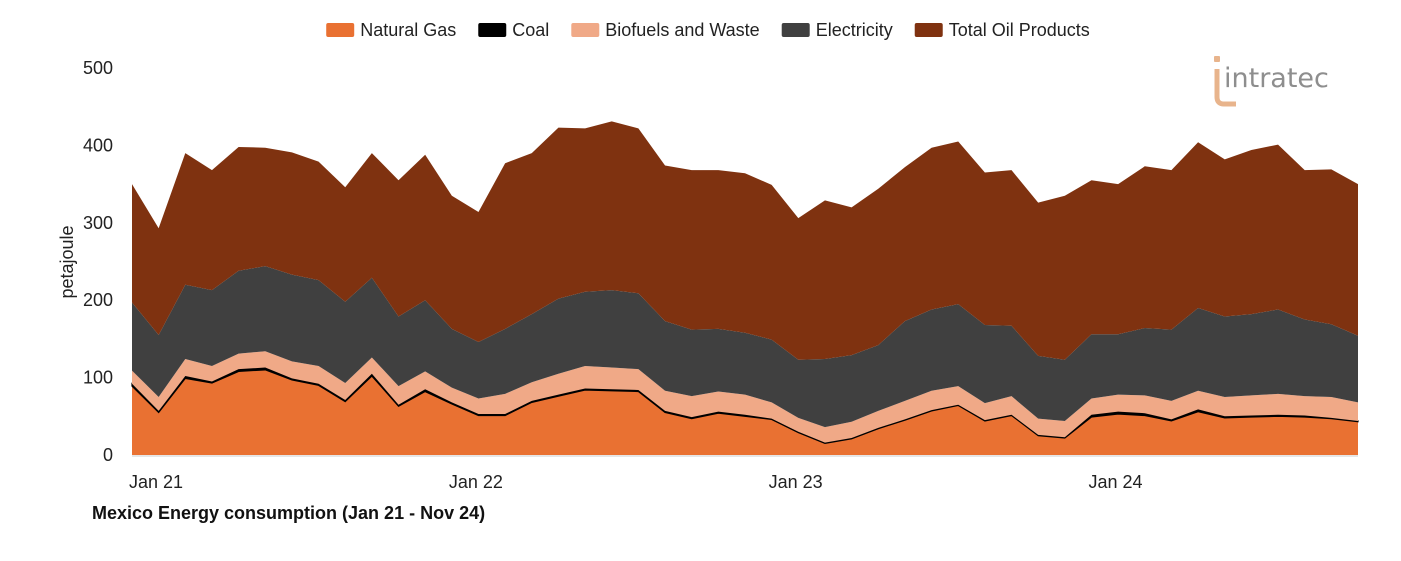 The height and width of the screenshot is (561, 1401). Describe the element at coordinates (928, 30) in the screenshot. I see `legend-swatch-total-oil-products` at that location.